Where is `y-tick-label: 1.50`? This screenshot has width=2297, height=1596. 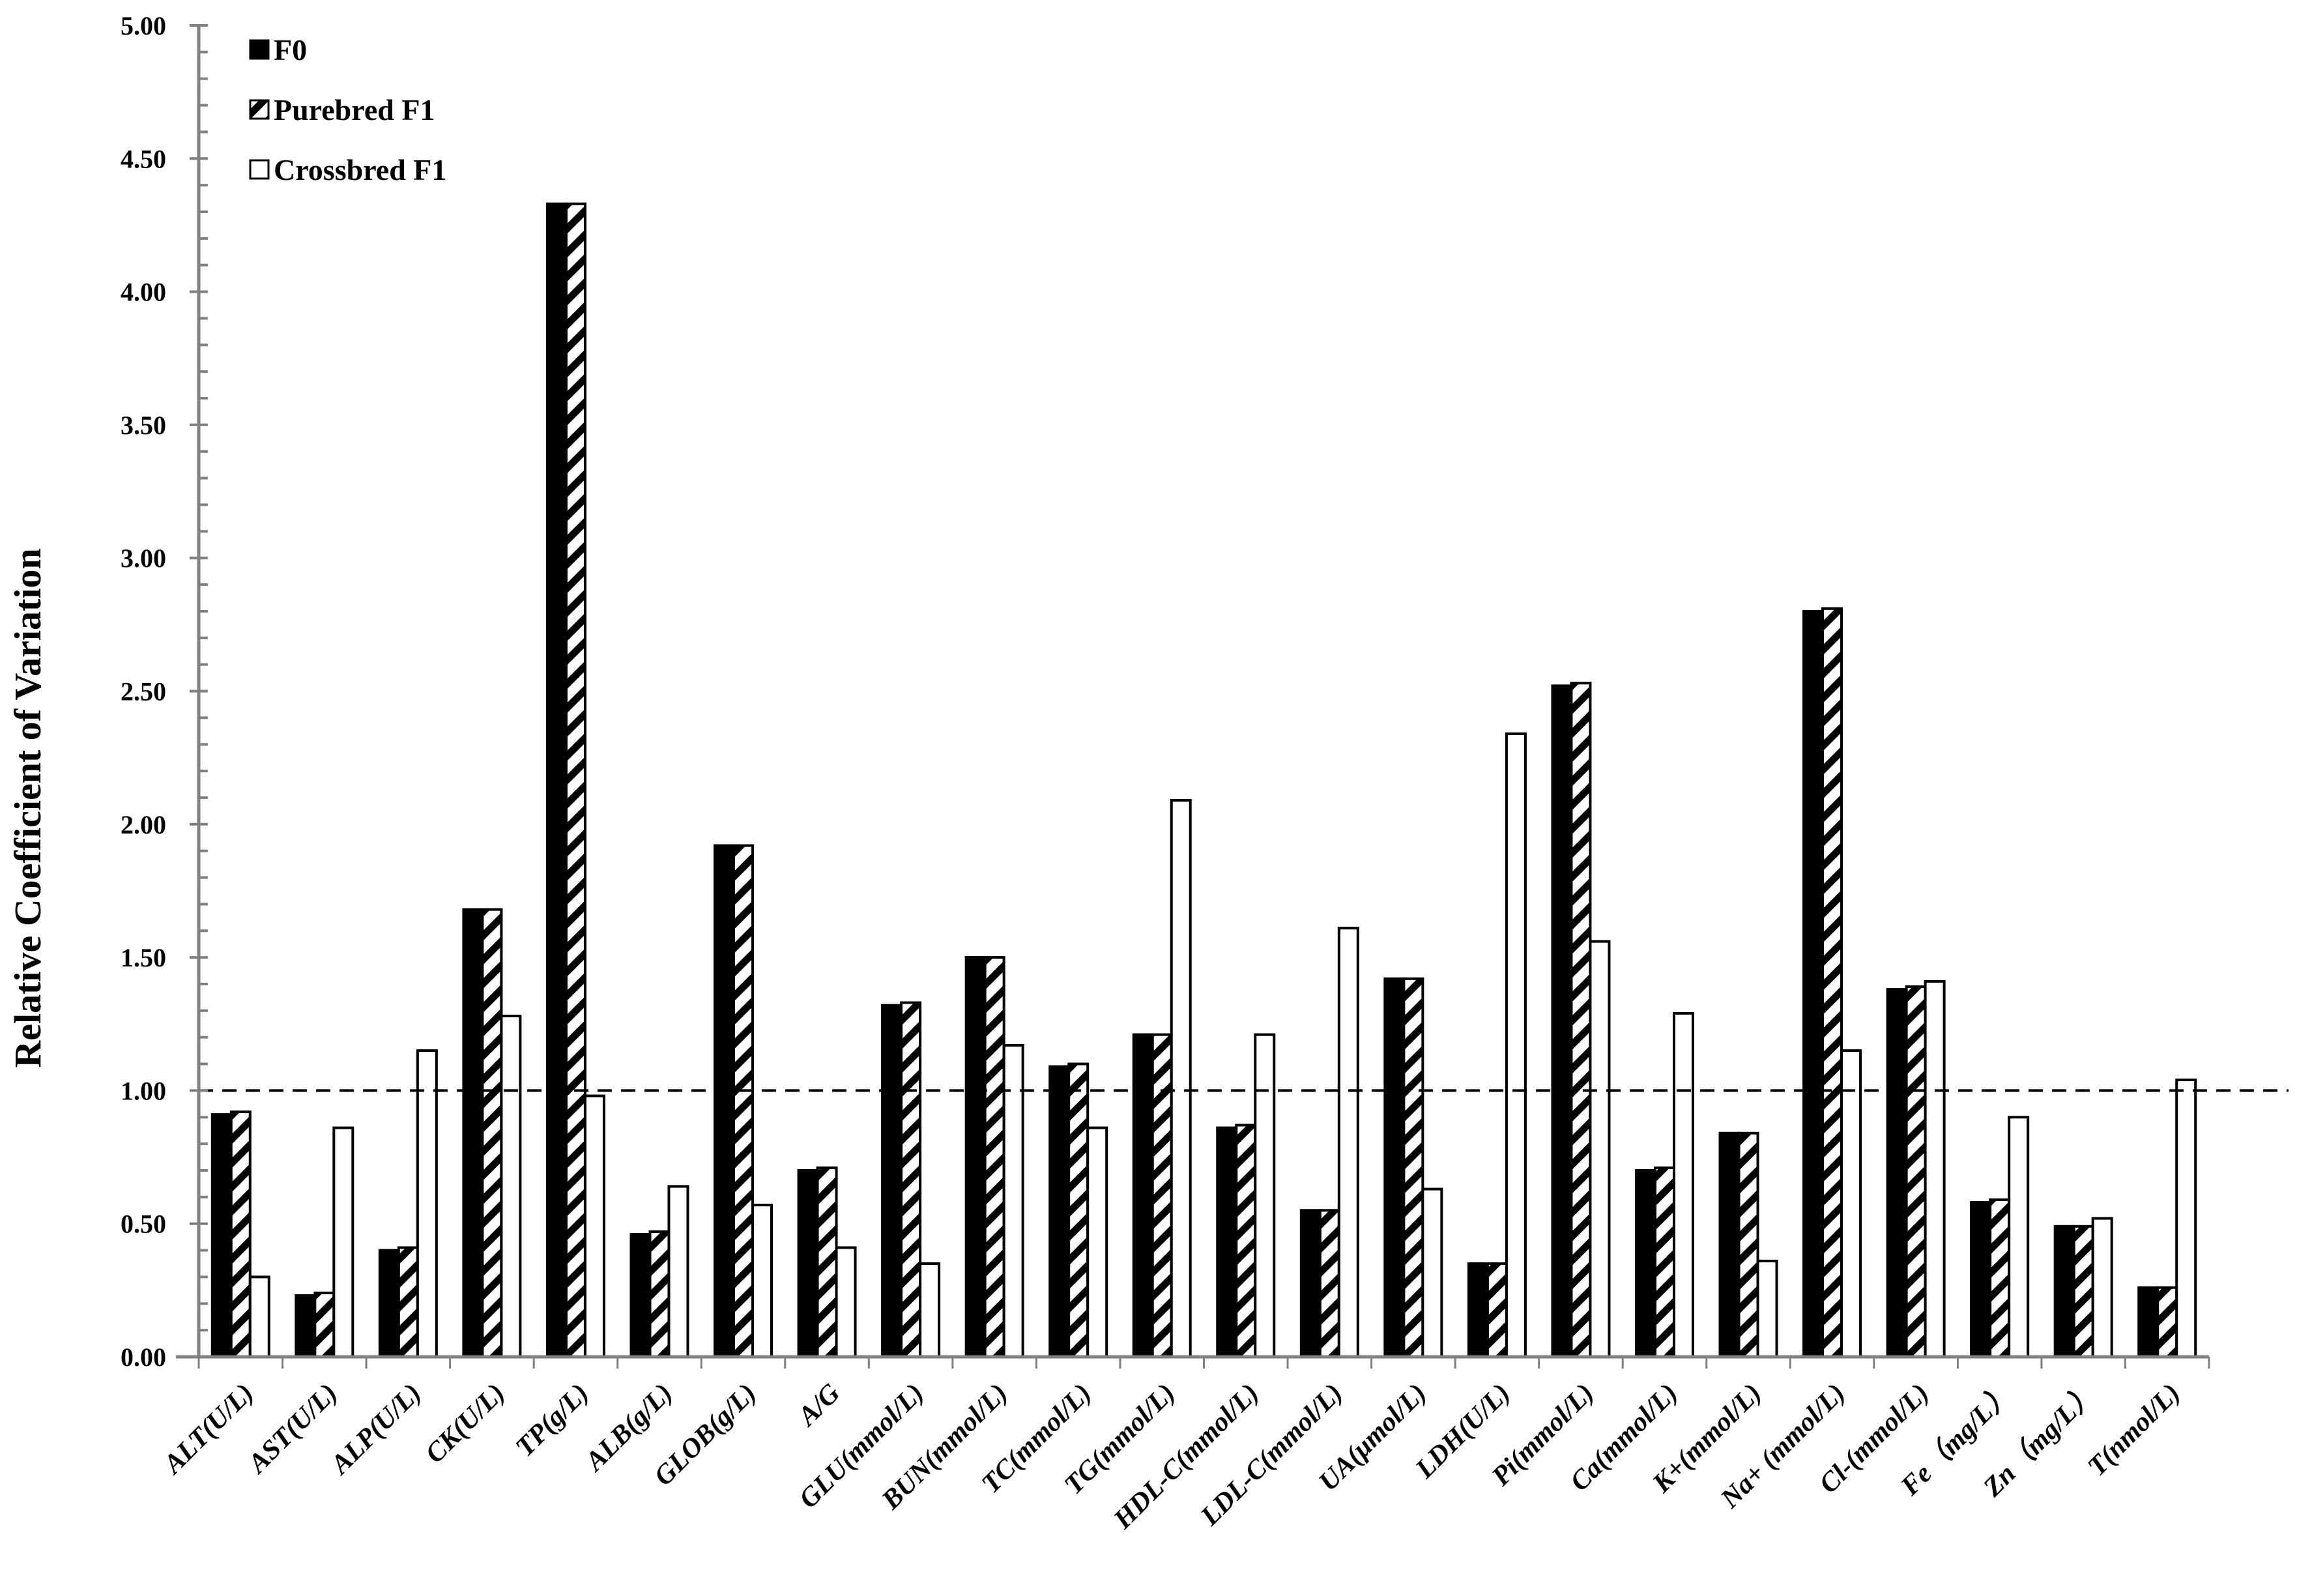
y-tick-label: 1.50 is located at coordinates (143, 957).